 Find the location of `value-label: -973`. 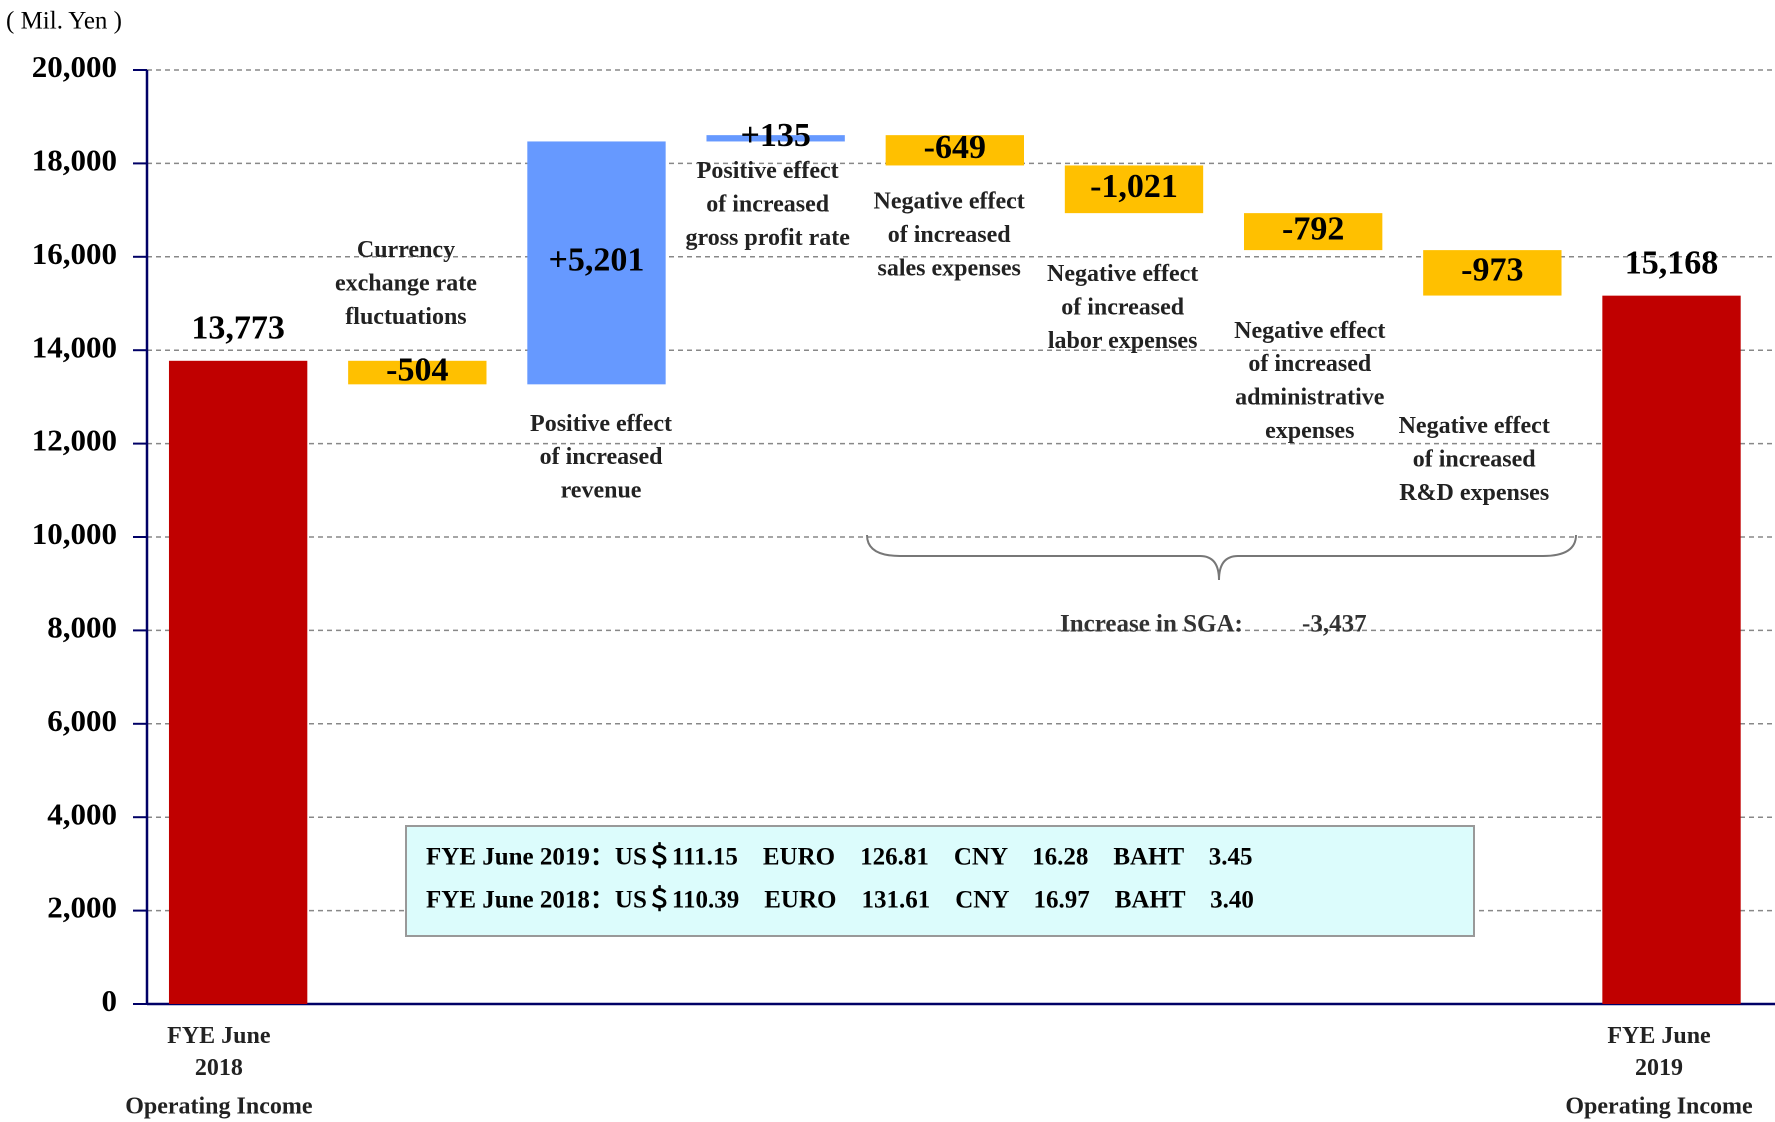

value-label: -973 is located at coordinates (1492, 270).